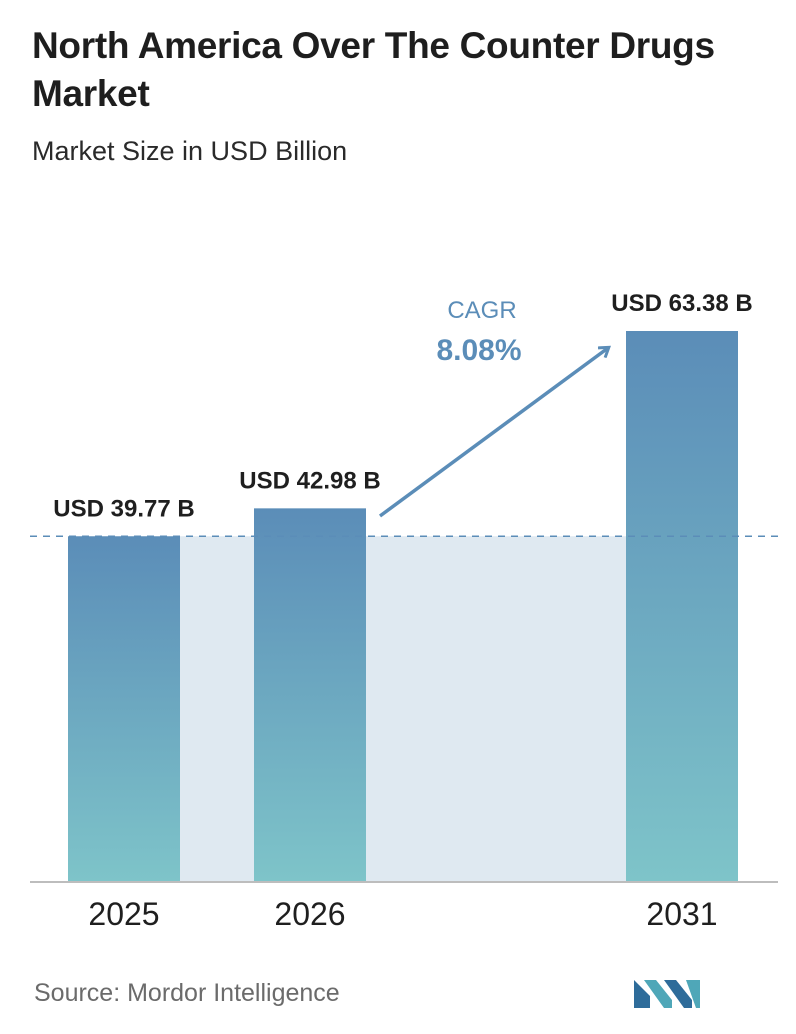 This screenshot has width=796, height=1034. What do you see at coordinates (478, 350) in the screenshot?
I see `cagr-value: 8.08%` at bounding box center [478, 350].